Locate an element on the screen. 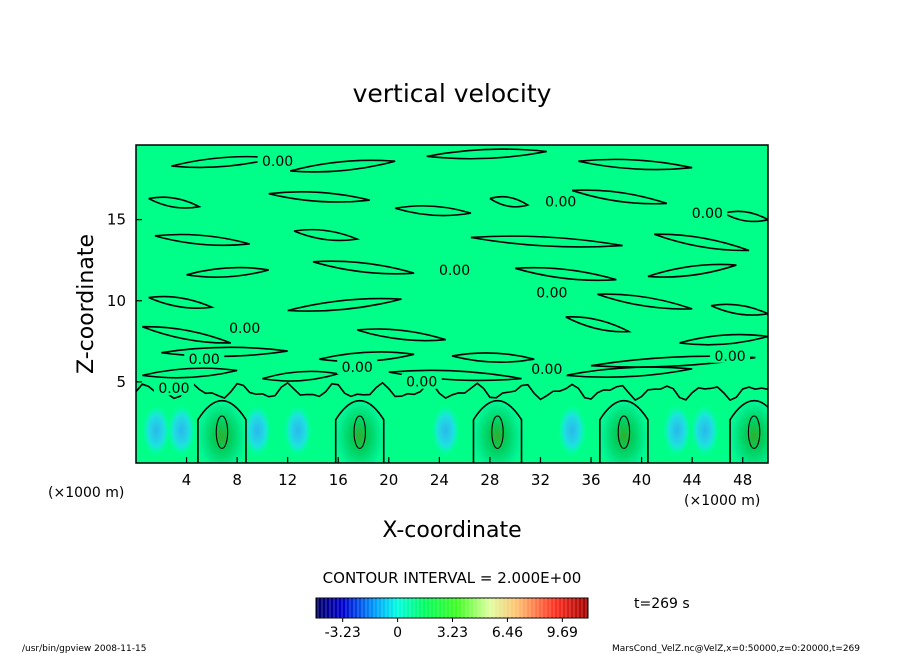  zero-contour-label-10: 0.00 is located at coordinates (173, 389).